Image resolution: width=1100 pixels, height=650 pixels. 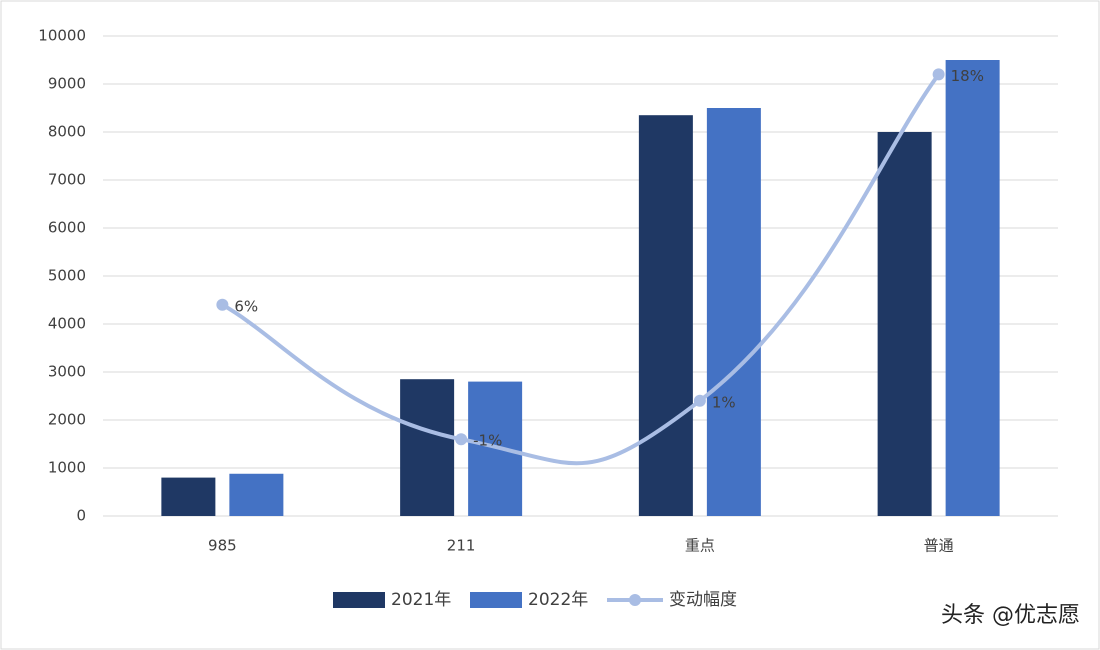 I want to click on x-tick-label: 重点, so click(x=700, y=546).